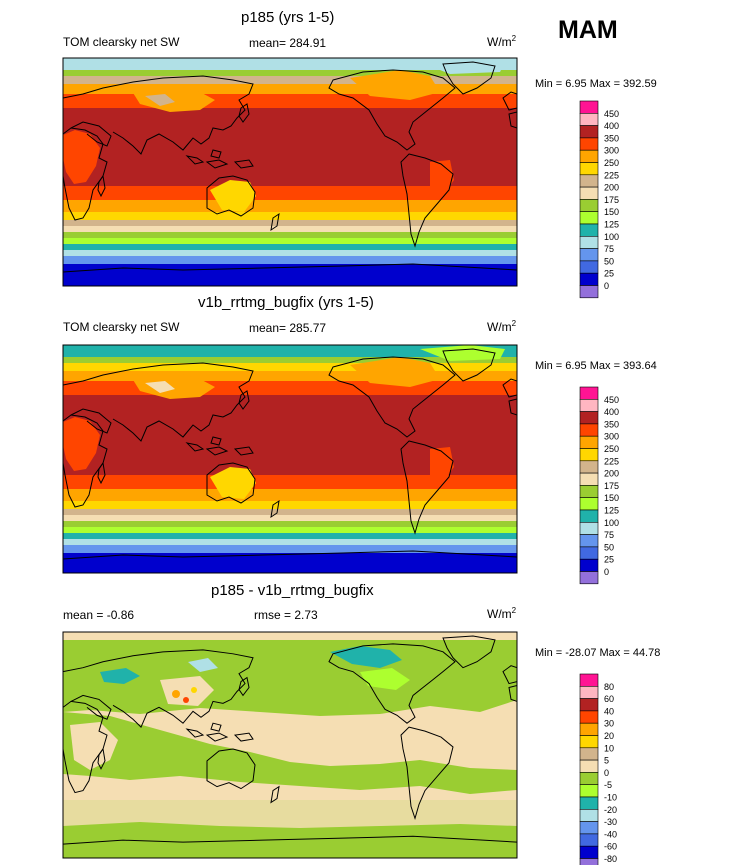 The width and height of the screenshot is (732, 865). Describe the element at coordinates (610, 834) in the screenshot. I see `colorbar-tick-label: -40` at that location.